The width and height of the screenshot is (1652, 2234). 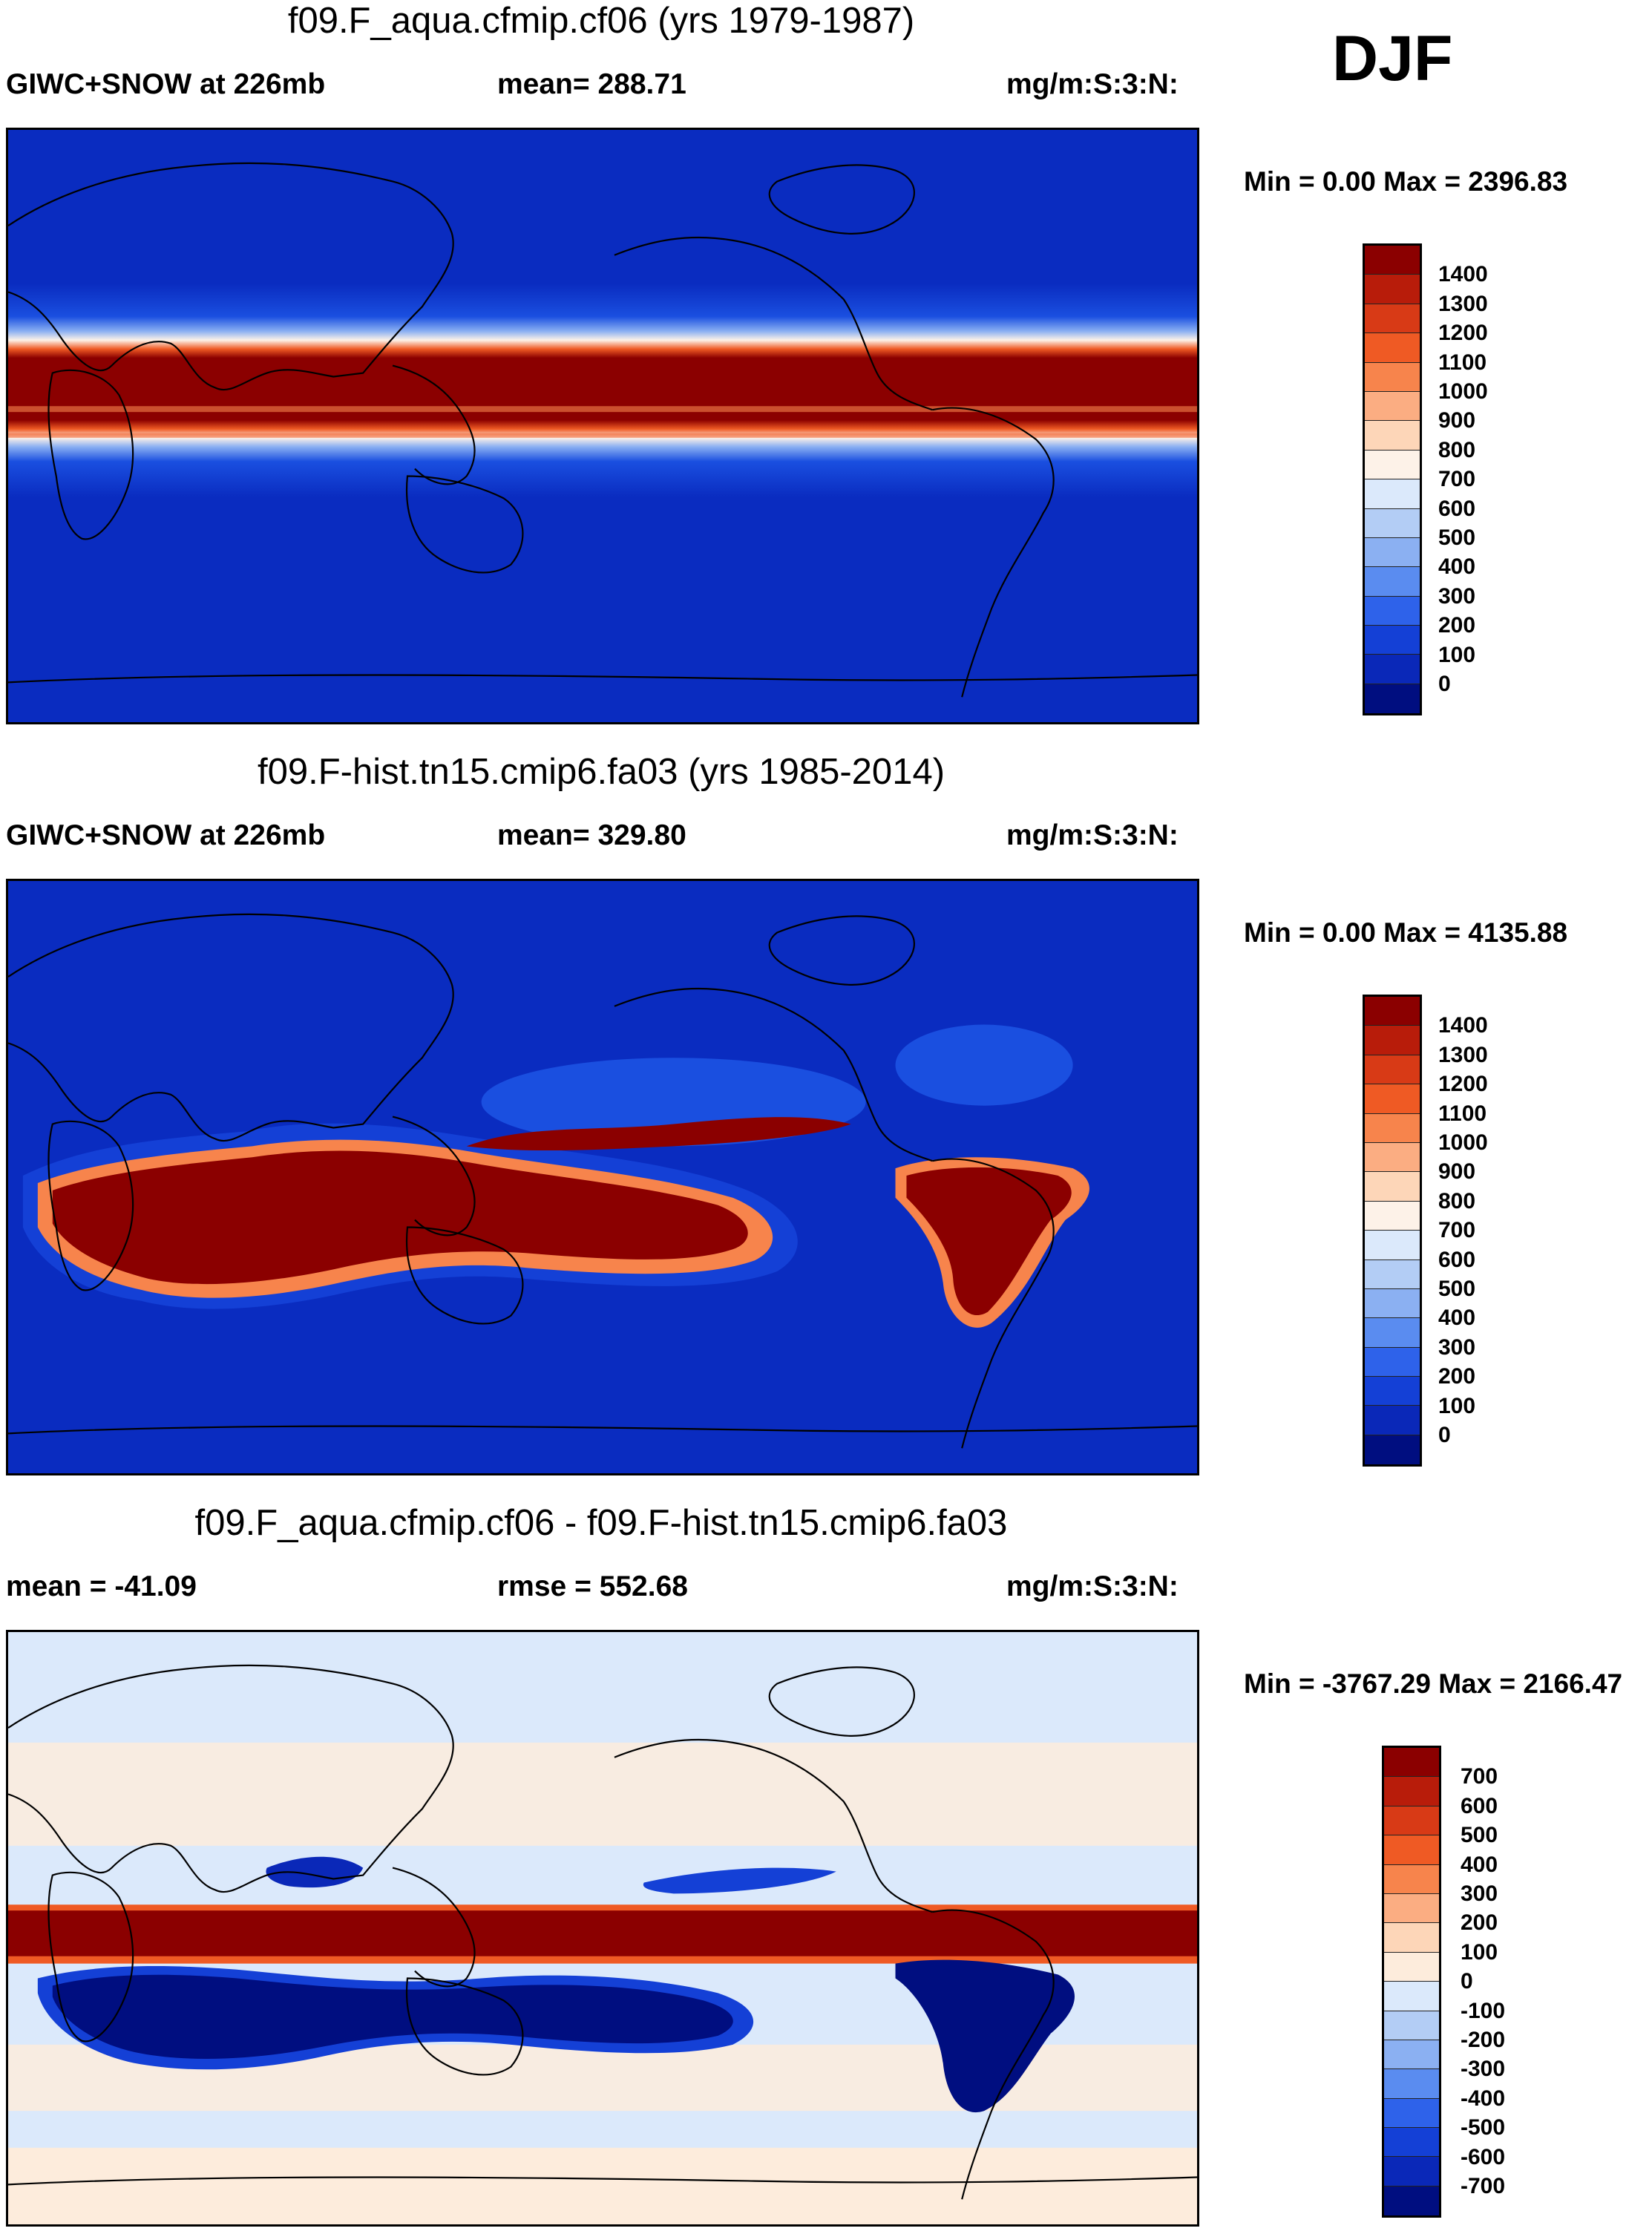 What do you see at coordinates (555, 1222) in the screenshot?
I see `convection-zones` at bounding box center [555, 1222].